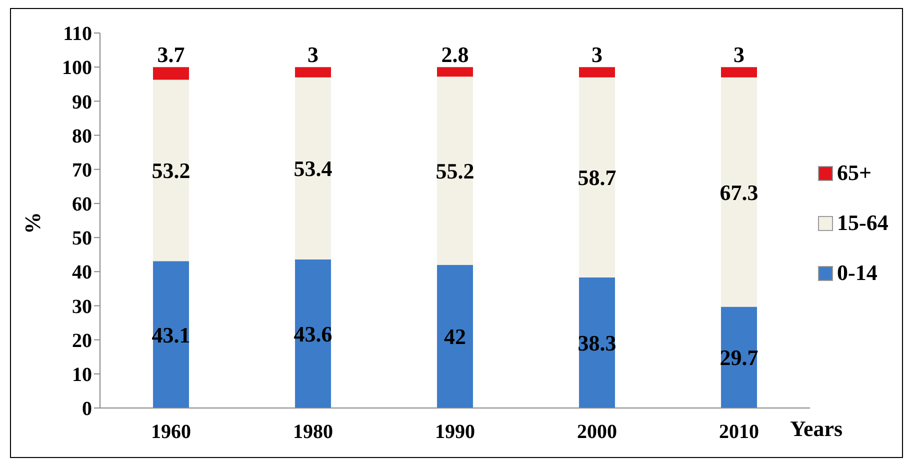 The height and width of the screenshot is (459, 916). I want to click on x-axis-title: Years, so click(816, 429).